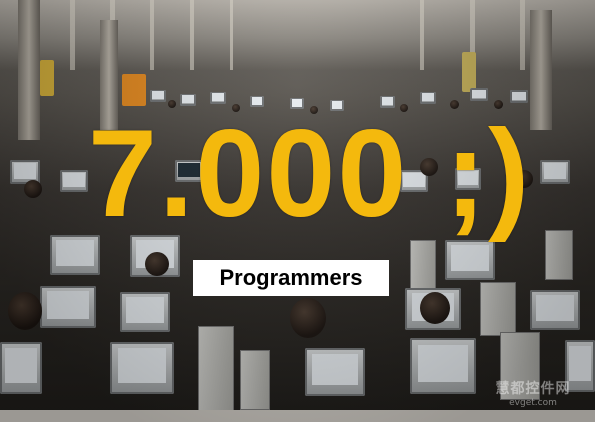 This screenshot has width=595, height=422. I want to click on caption-text: Programmers, so click(291, 277).